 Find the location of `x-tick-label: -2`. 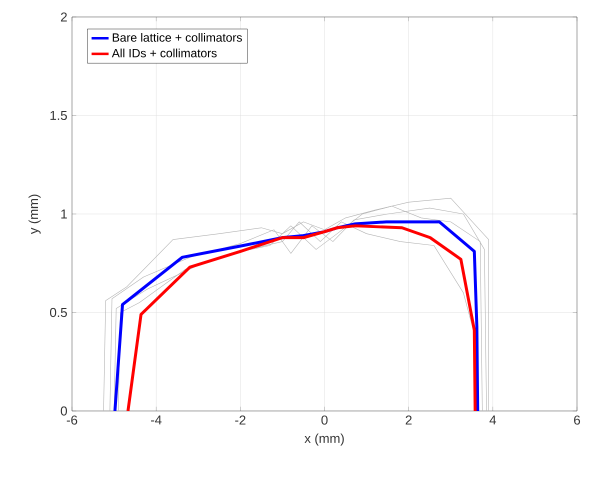

x-tick-label: -2 is located at coordinates (240, 420).